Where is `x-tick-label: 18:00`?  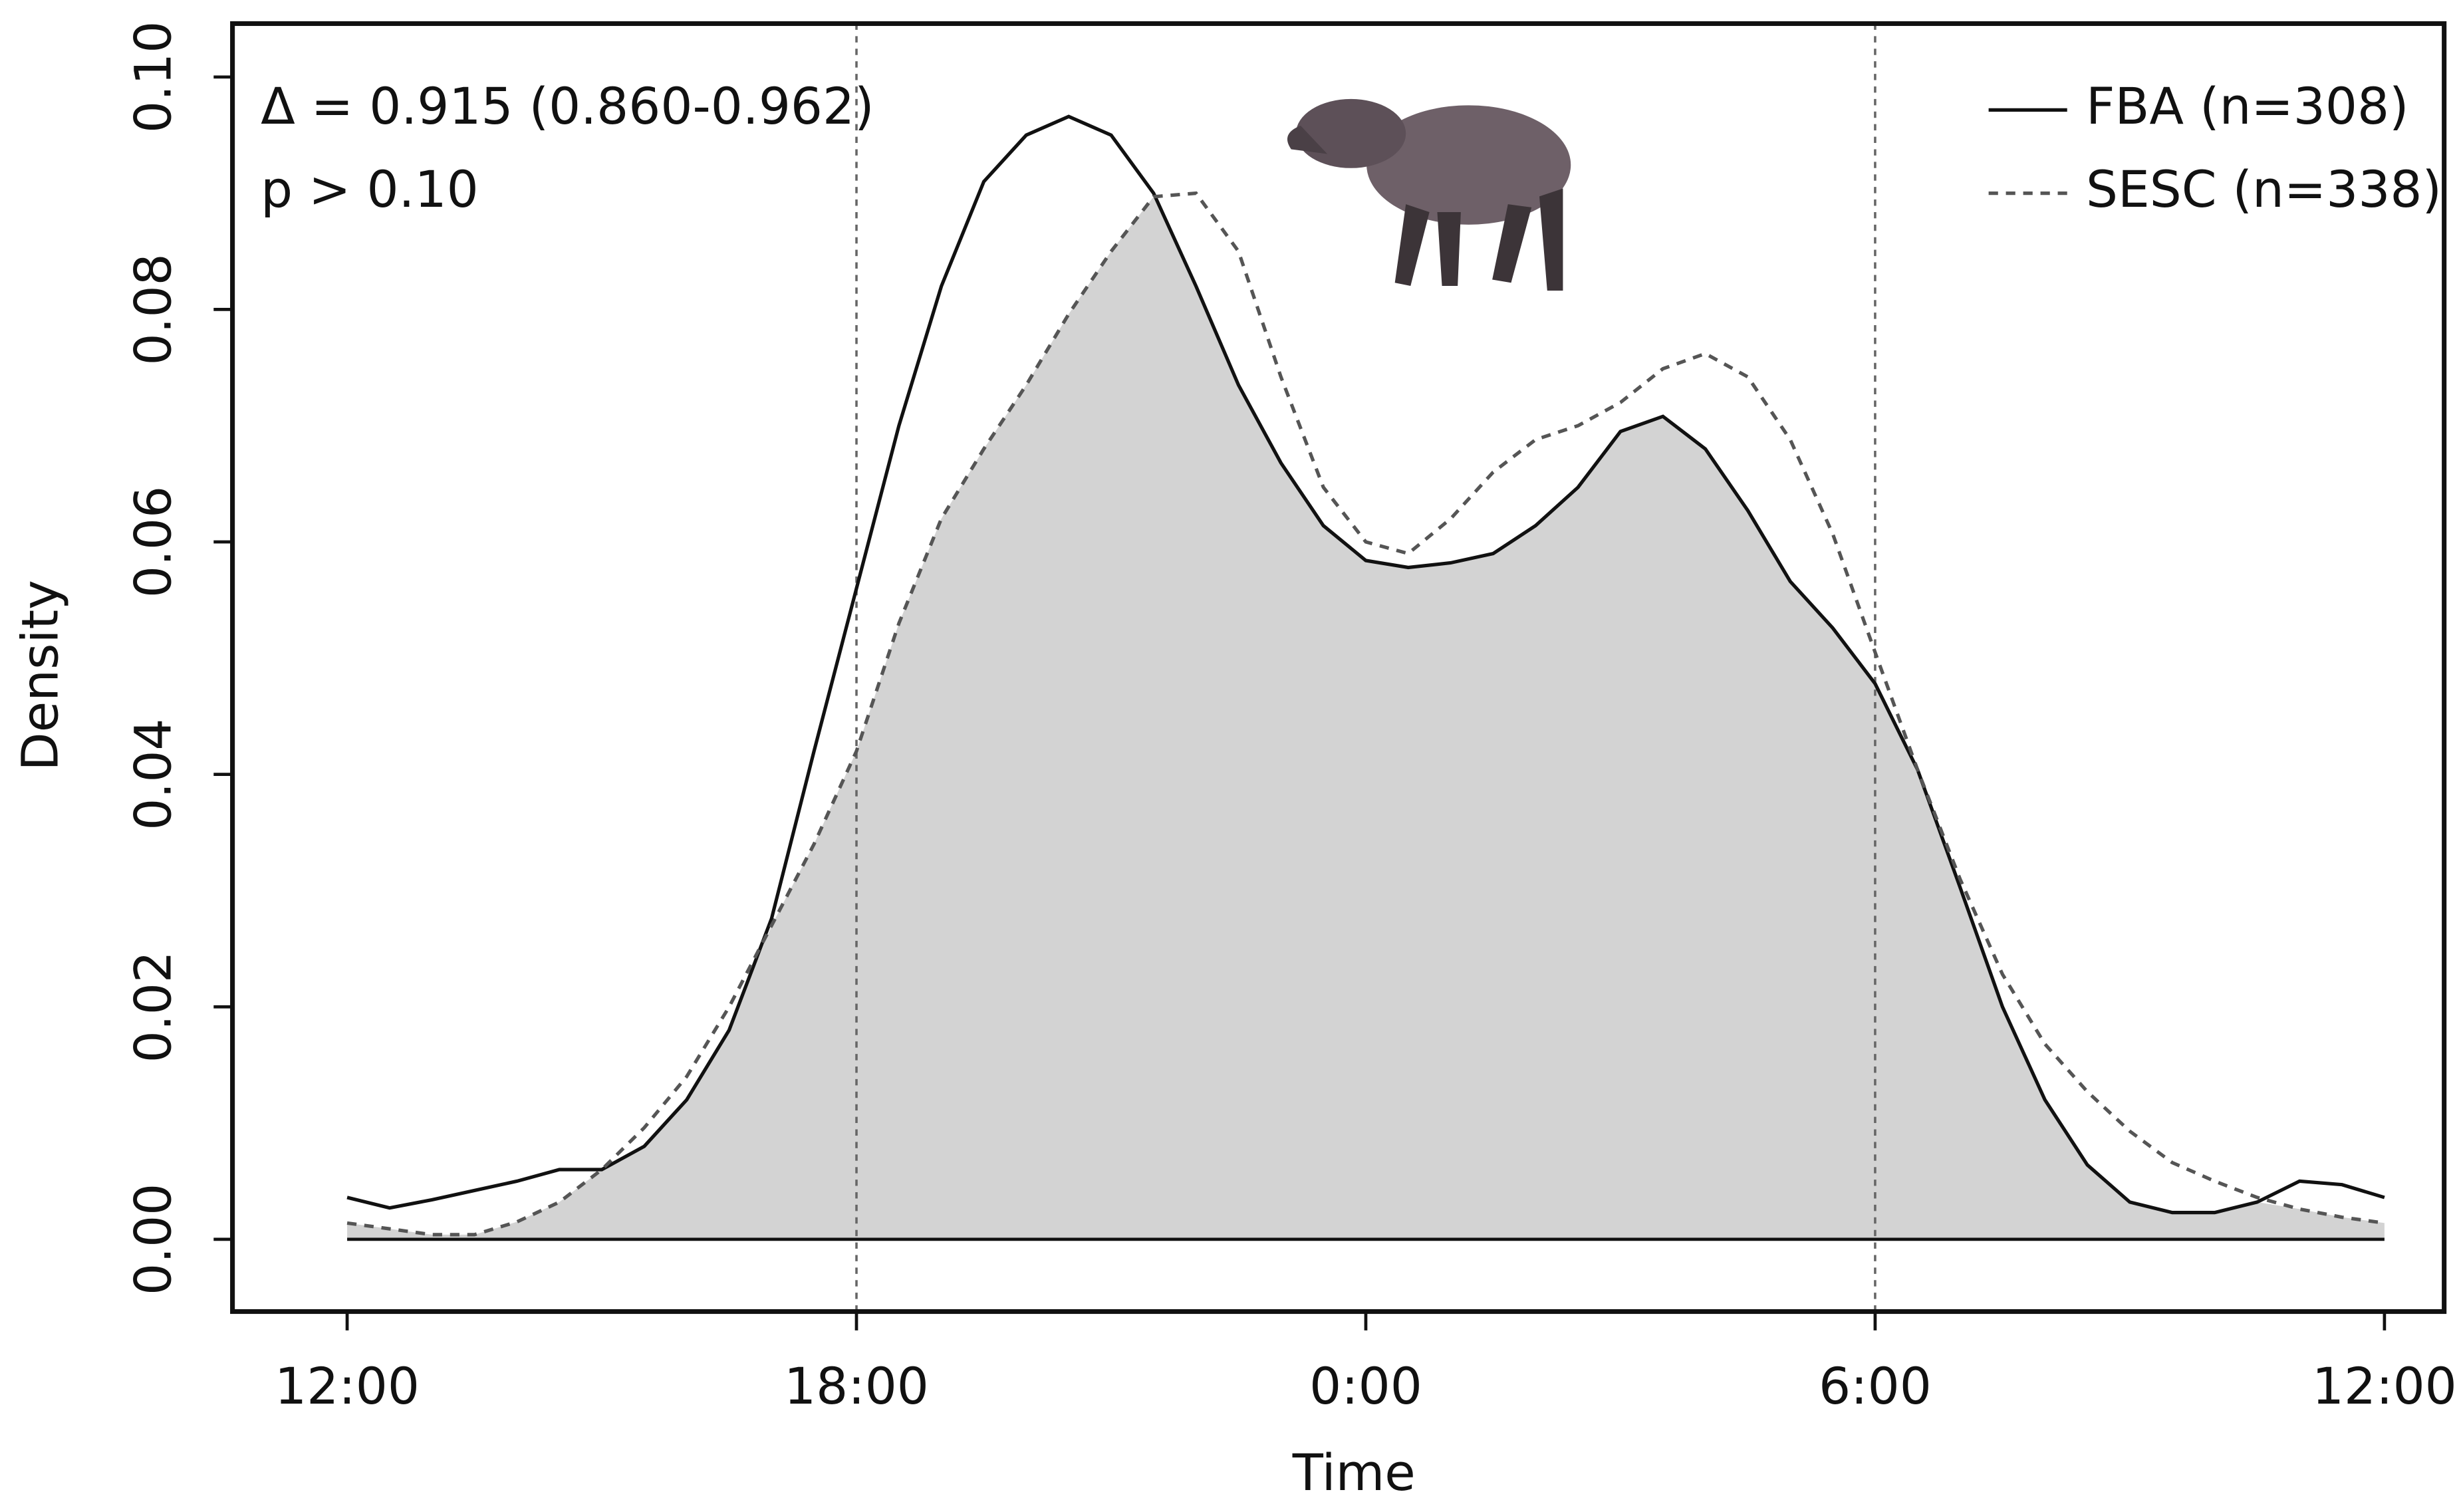 x-tick-label: 18:00 is located at coordinates (856, 1386).